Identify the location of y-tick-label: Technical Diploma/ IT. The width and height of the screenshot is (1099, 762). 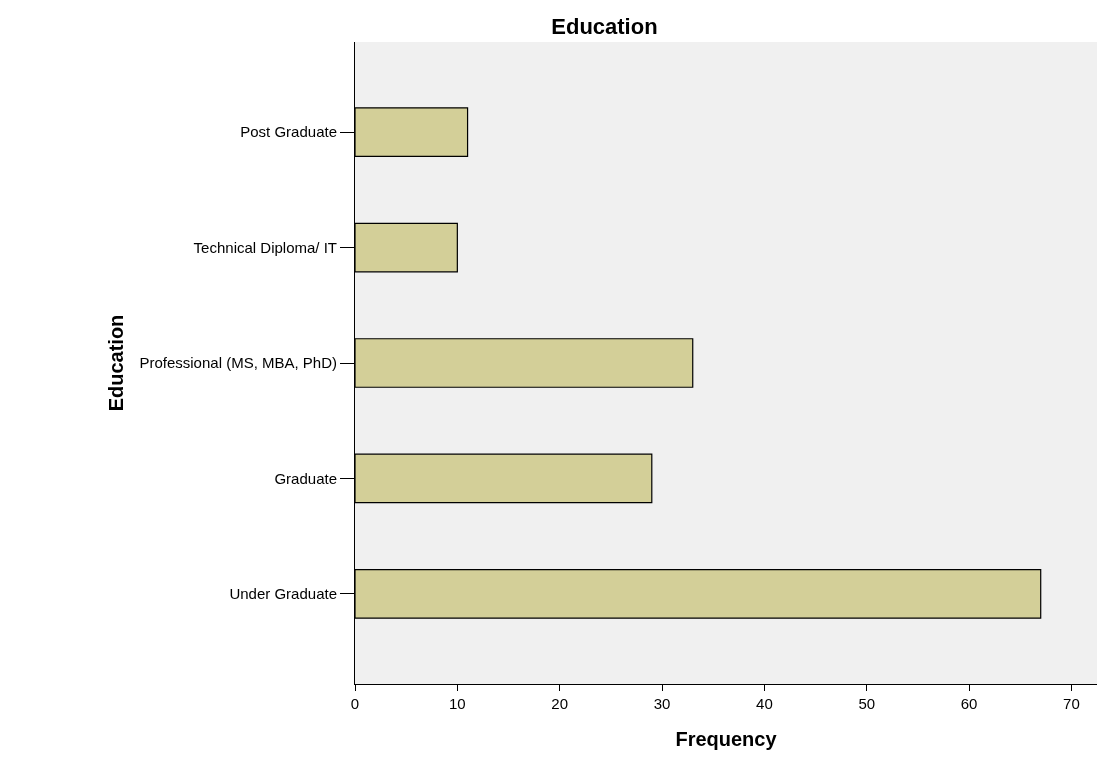
(265, 247).